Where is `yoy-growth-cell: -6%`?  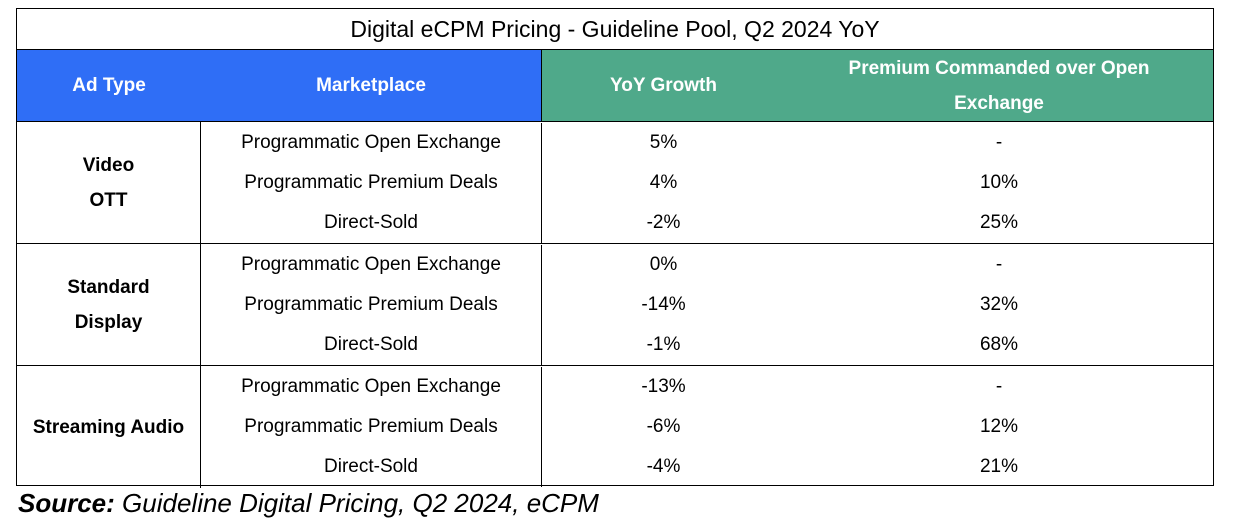 yoy-growth-cell: -6% is located at coordinates (663, 427).